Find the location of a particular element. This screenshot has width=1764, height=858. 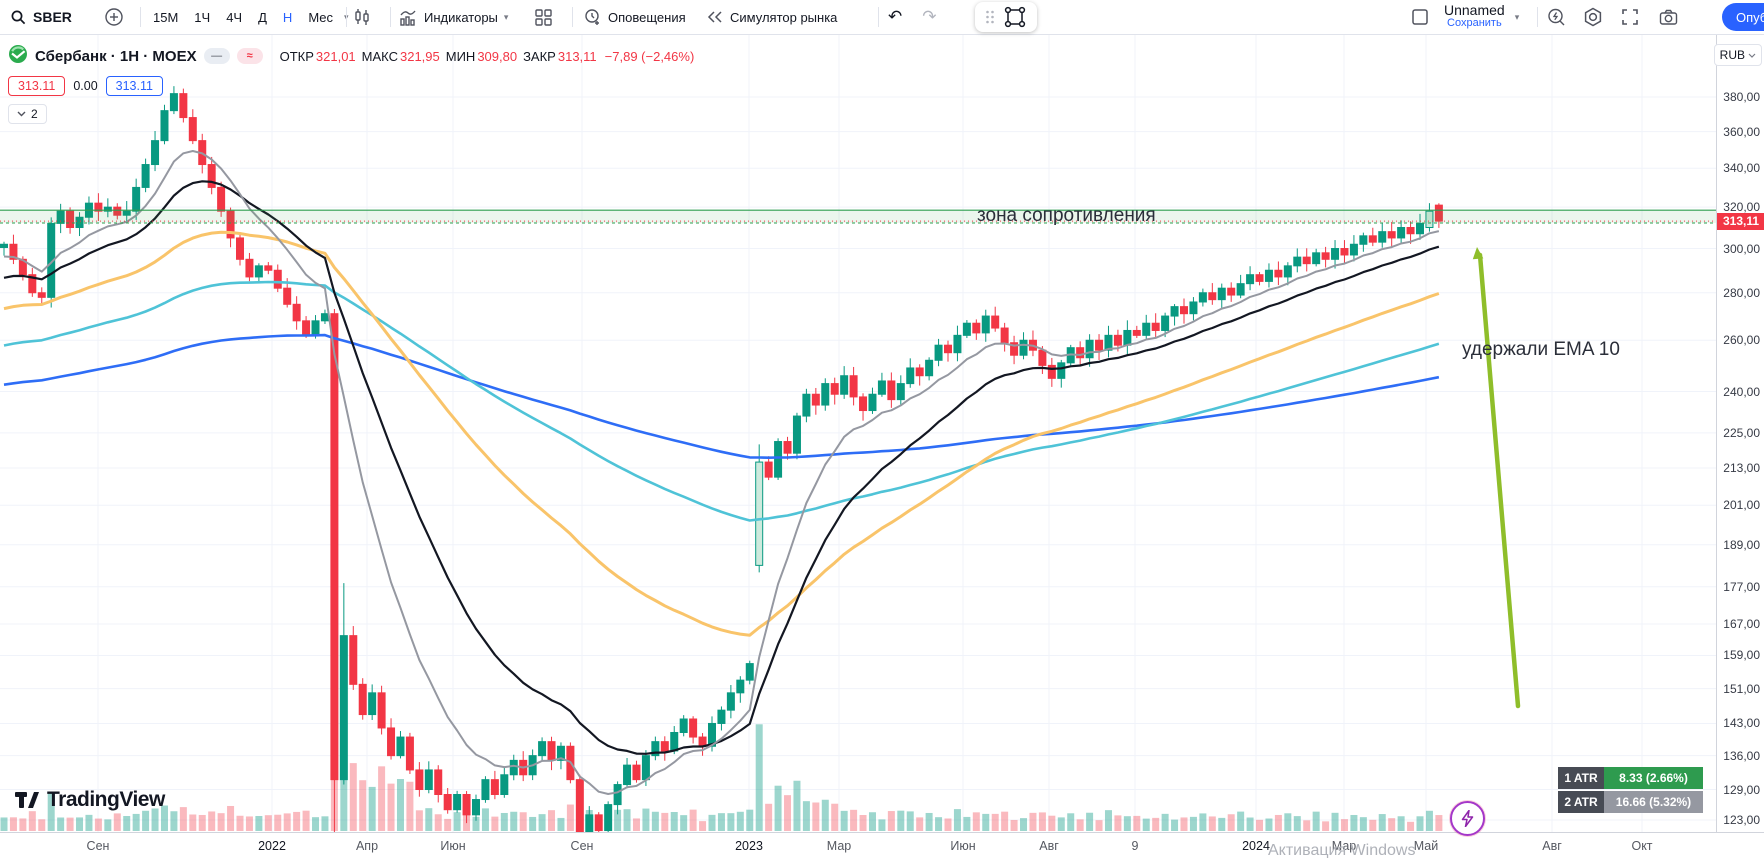

drawing-widget-pill is located at coordinates (1006, 17).